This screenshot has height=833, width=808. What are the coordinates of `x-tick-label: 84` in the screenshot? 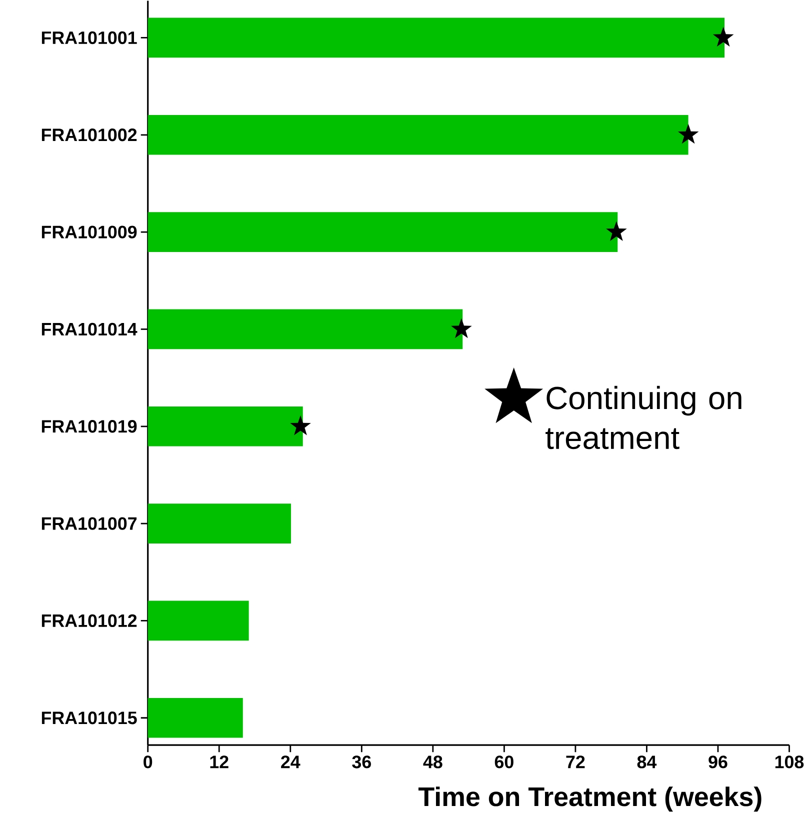 It's located at (647, 762).